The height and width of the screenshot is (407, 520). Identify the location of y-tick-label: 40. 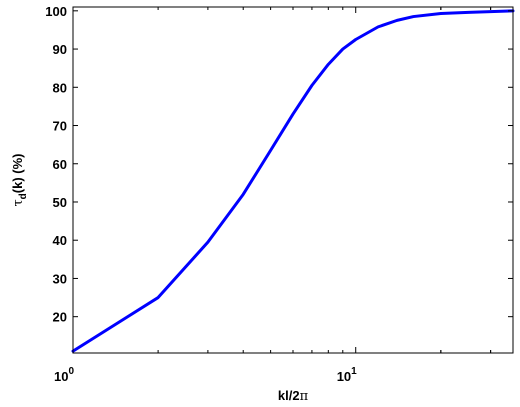
(60, 240).